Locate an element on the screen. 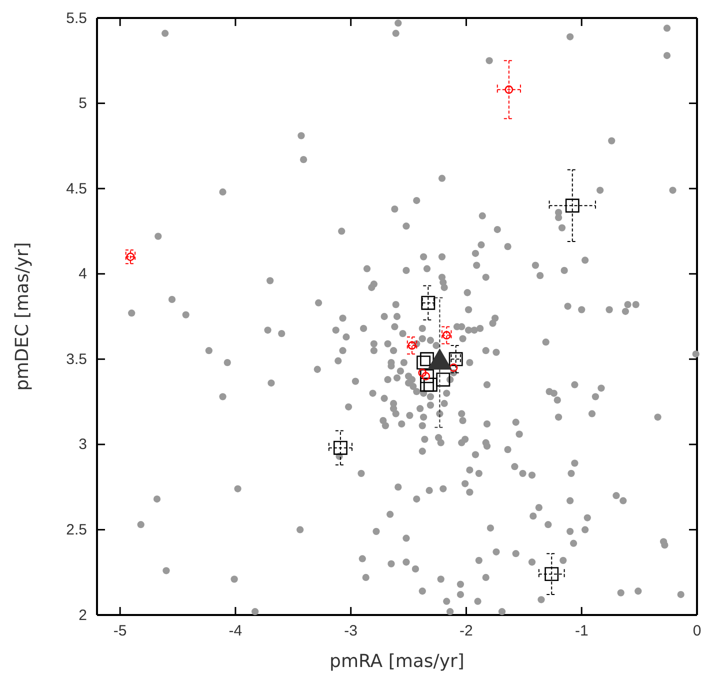 This screenshot has width=705, height=681. y-tick-label: 5 is located at coordinates (82, 103).